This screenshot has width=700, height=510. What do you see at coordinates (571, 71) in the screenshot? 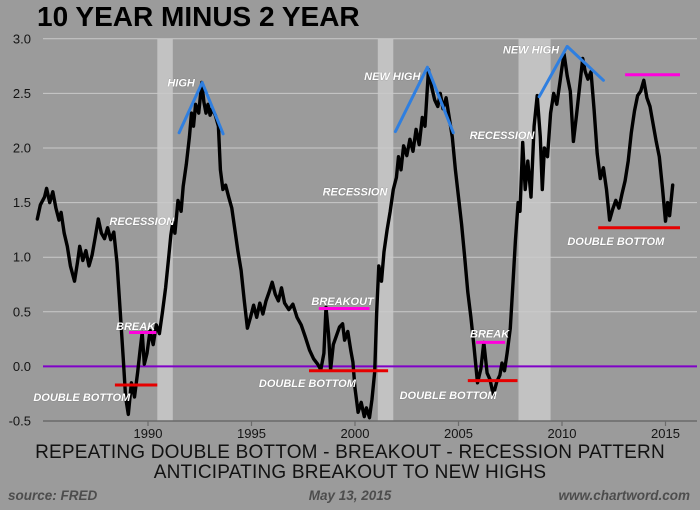
I see `peak-trendlines-2010` at bounding box center [571, 71].